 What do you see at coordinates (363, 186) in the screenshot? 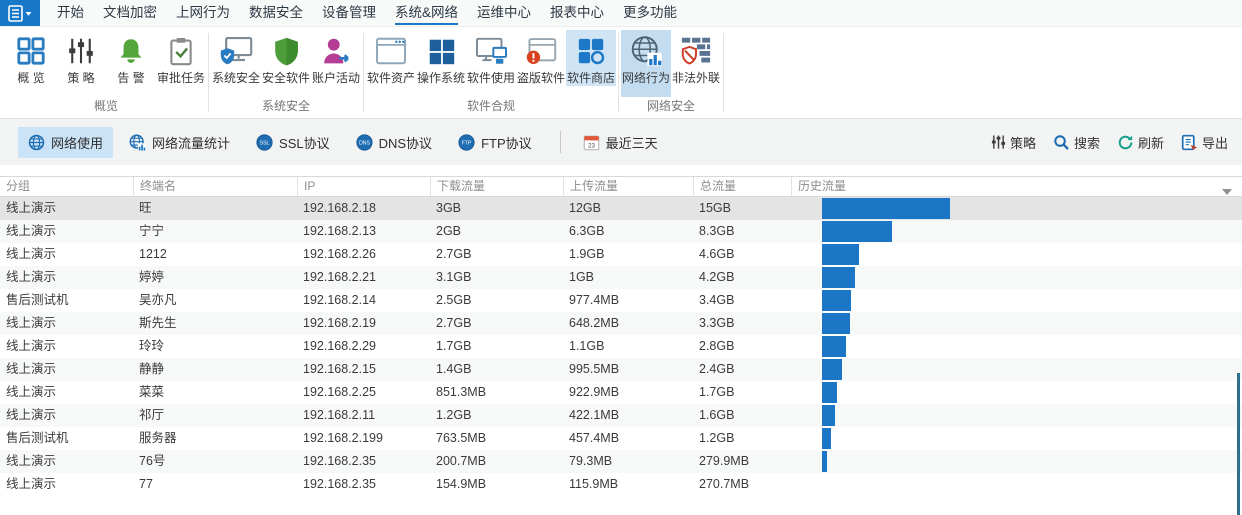
I see `column-header: IP` at bounding box center [363, 186].